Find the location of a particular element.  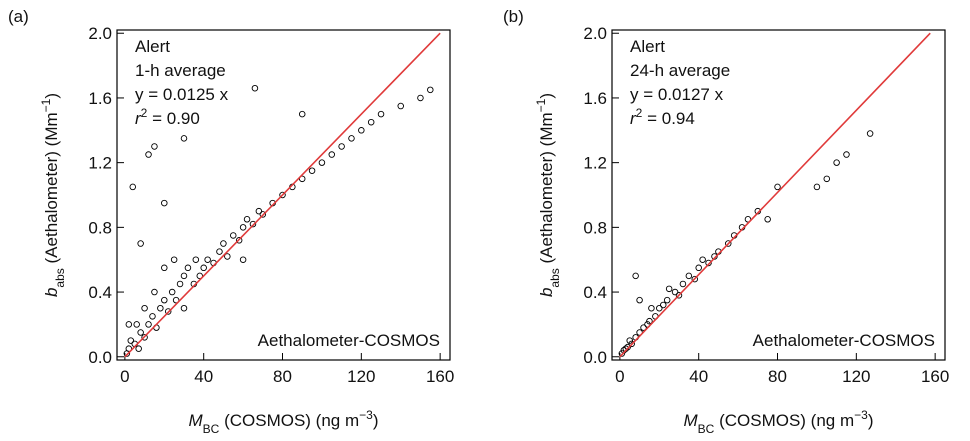

x-tick-label: 120 is located at coordinates (856, 376).